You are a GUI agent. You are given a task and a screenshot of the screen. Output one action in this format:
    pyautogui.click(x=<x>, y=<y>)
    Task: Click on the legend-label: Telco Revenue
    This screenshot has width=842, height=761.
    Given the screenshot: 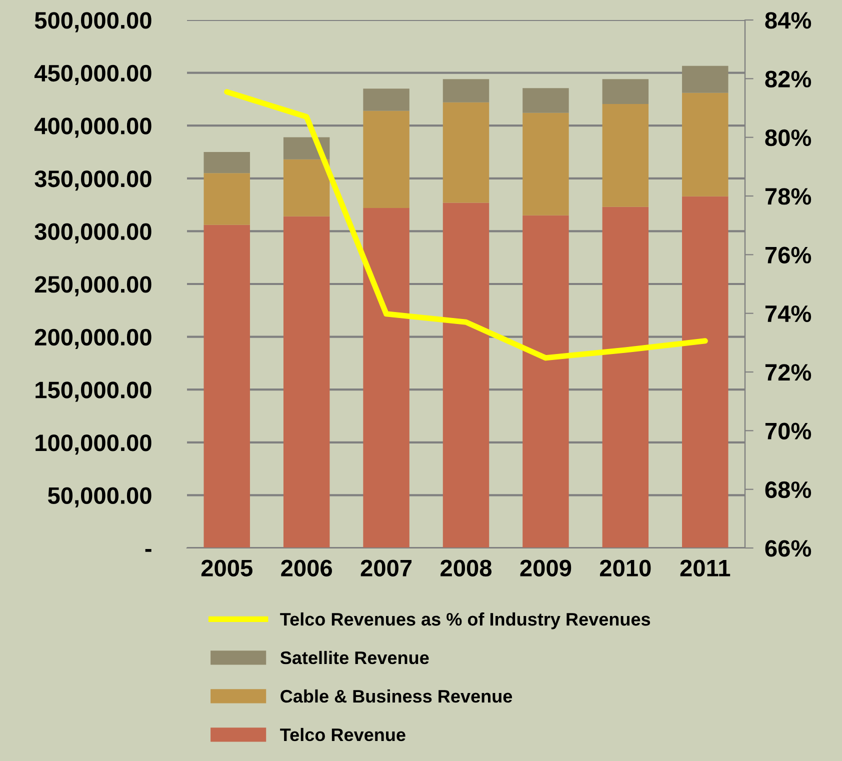 What is the action you would take?
    pyautogui.click(x=343, y=735)
    